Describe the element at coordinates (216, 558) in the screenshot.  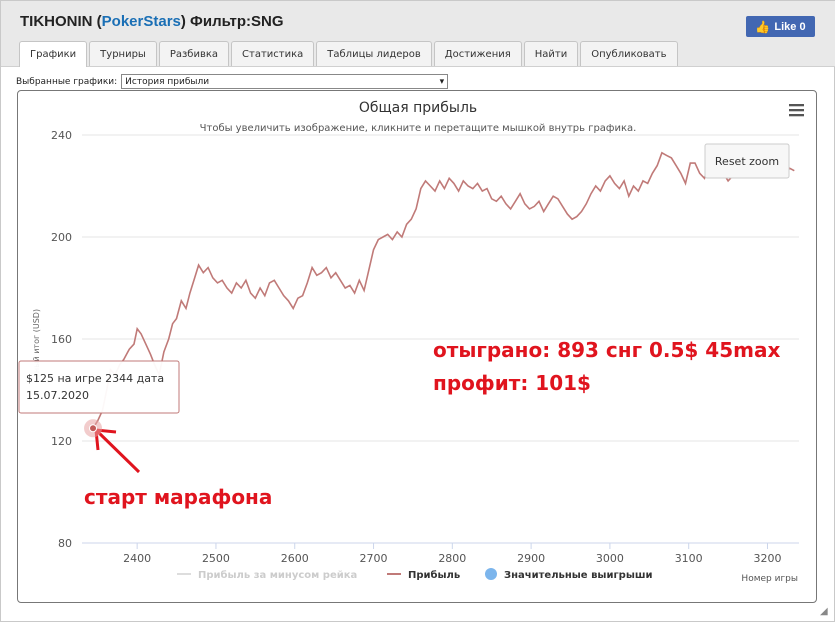
I see `x-tick-label: 2500` at that location.